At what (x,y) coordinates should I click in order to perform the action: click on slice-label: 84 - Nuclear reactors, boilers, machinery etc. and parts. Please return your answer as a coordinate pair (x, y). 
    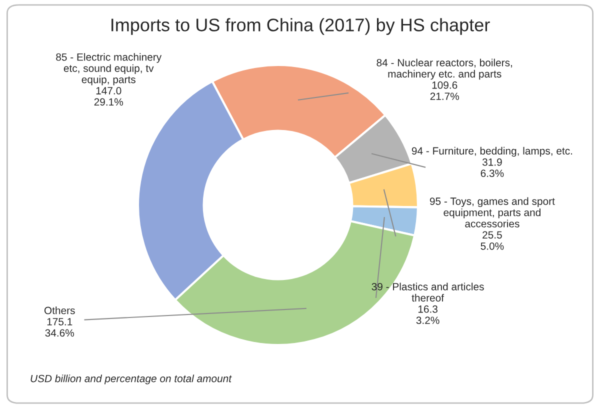
    Looking at the image, I should click on (444, 69).